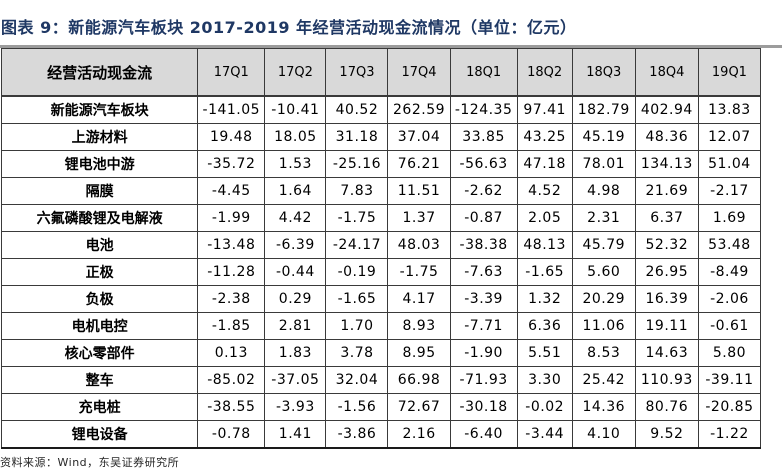 The height and width of the screenshot is (470, 782). Describe the element at coordinates (357, 434) in the screenshot. I see `value-cell: -3.86` at that location.